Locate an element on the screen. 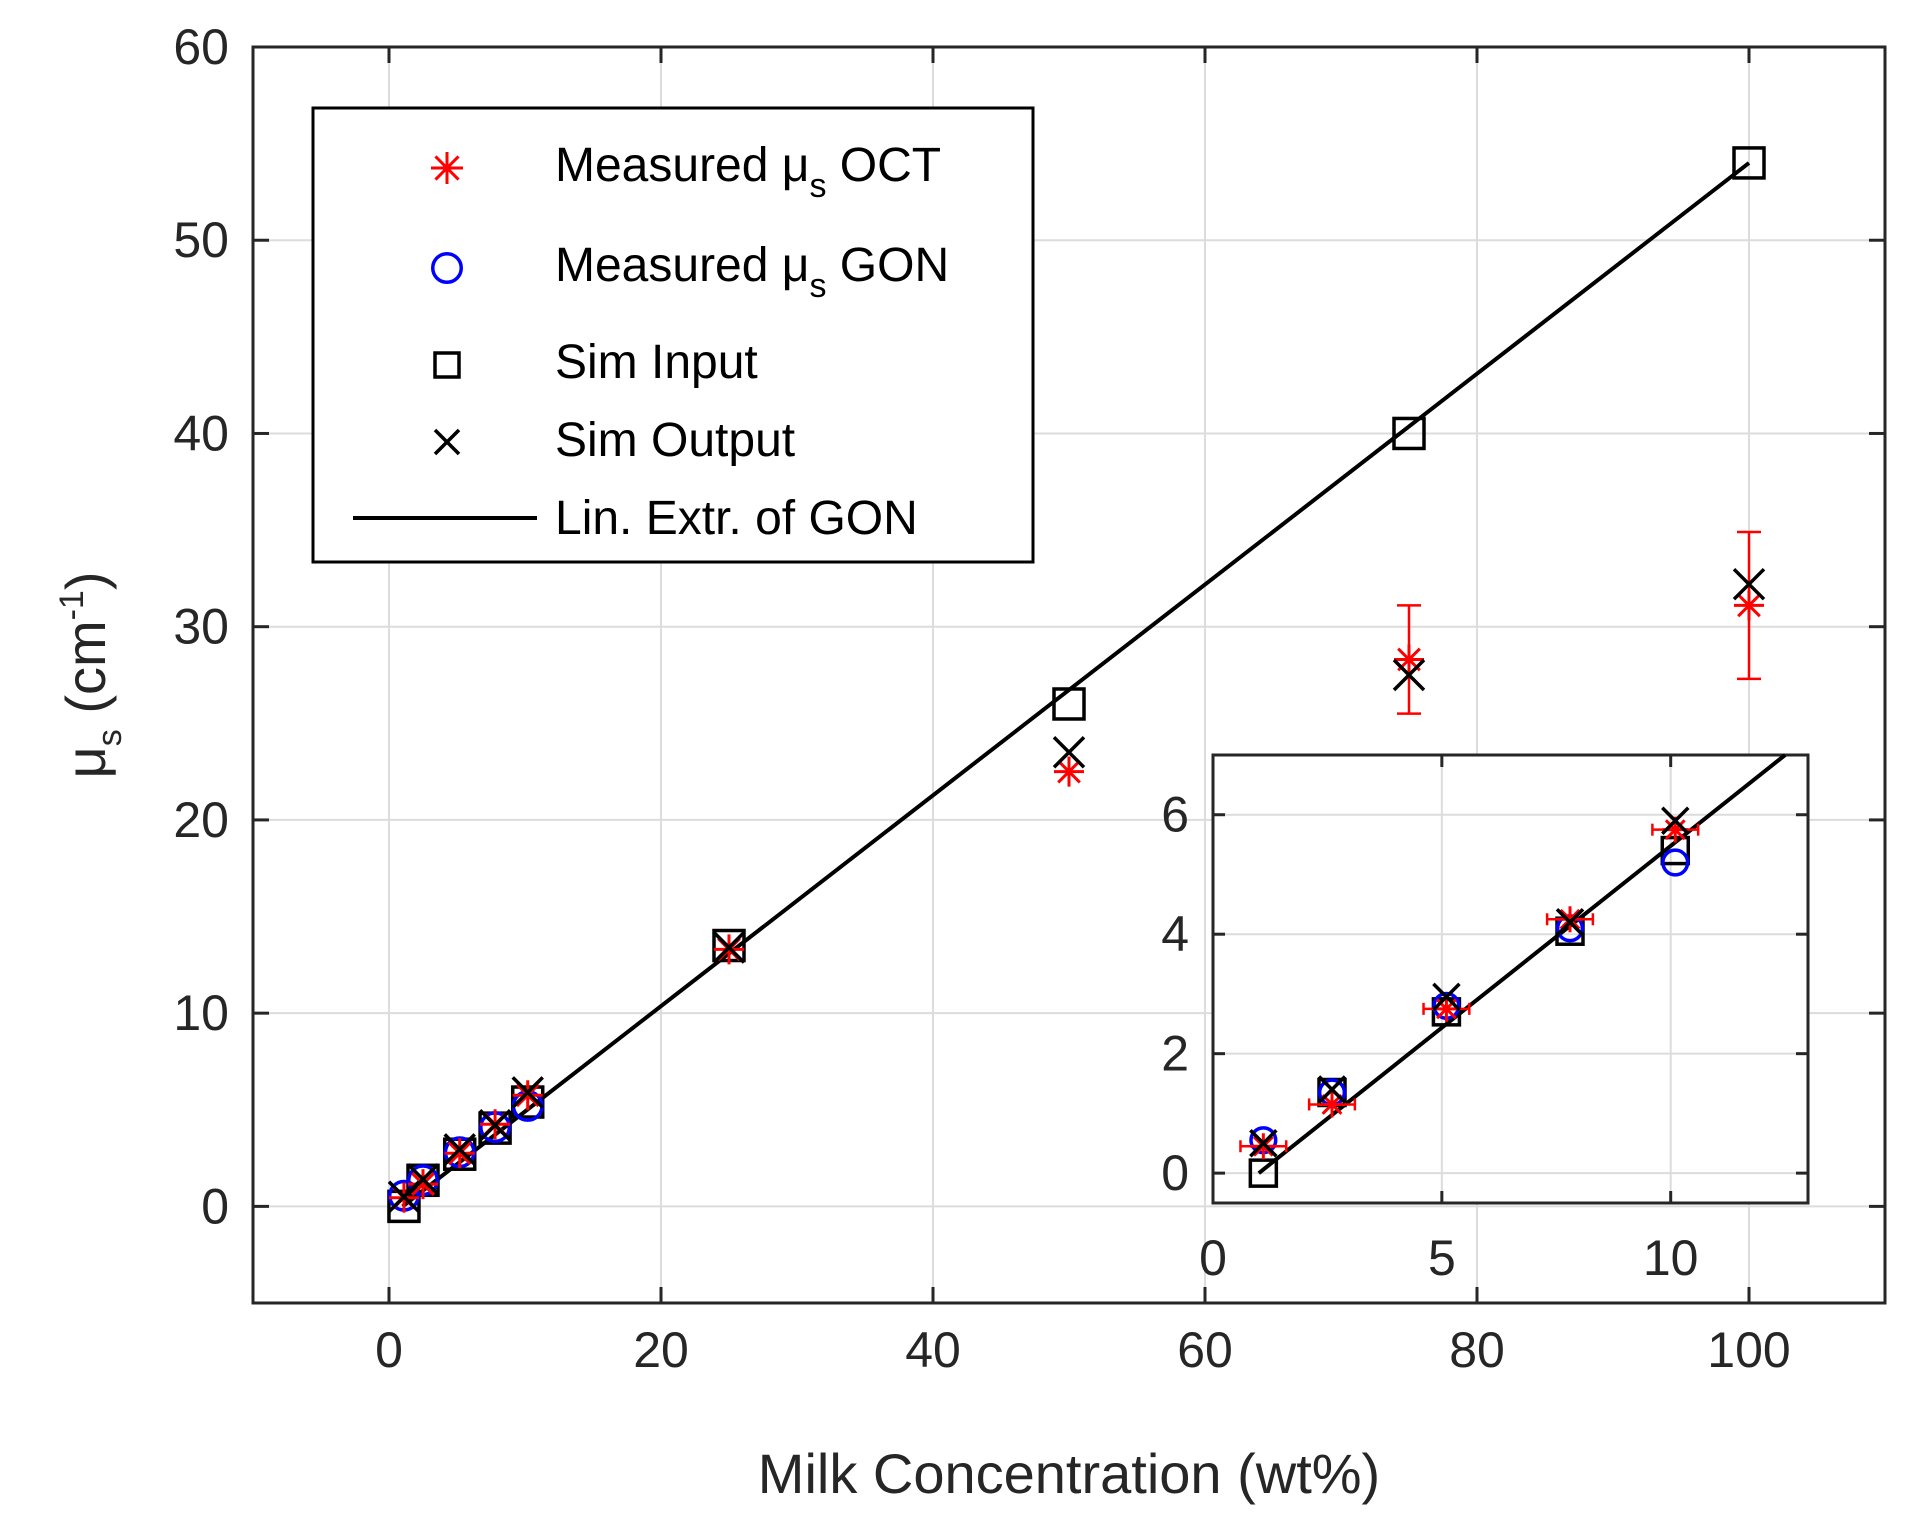  legend-label-fit: Lin. Extr. of GON is located at coordinates (736, 518).